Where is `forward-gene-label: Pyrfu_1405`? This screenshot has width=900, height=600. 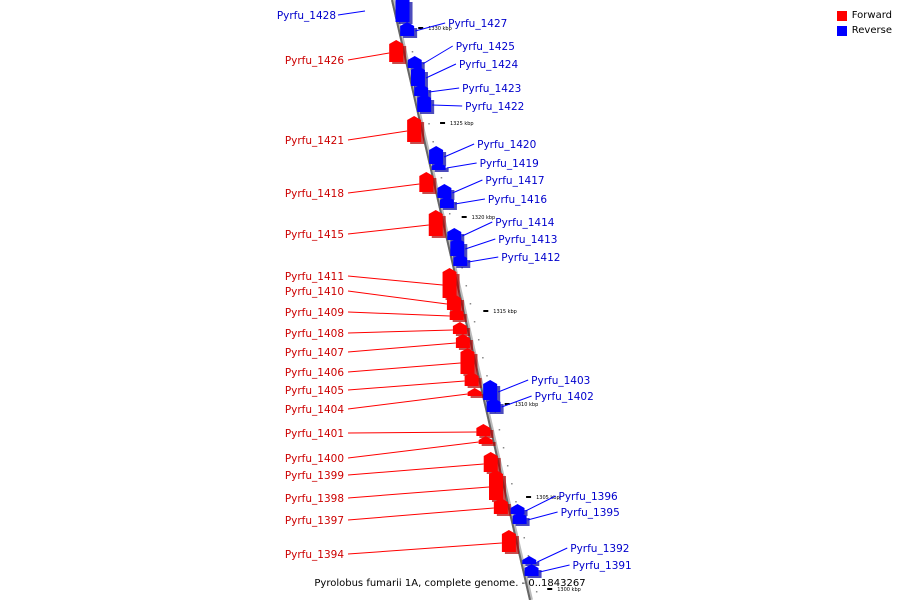
forward-gene-label: Pyrfu_1405 is located at coordinates (314, 391).